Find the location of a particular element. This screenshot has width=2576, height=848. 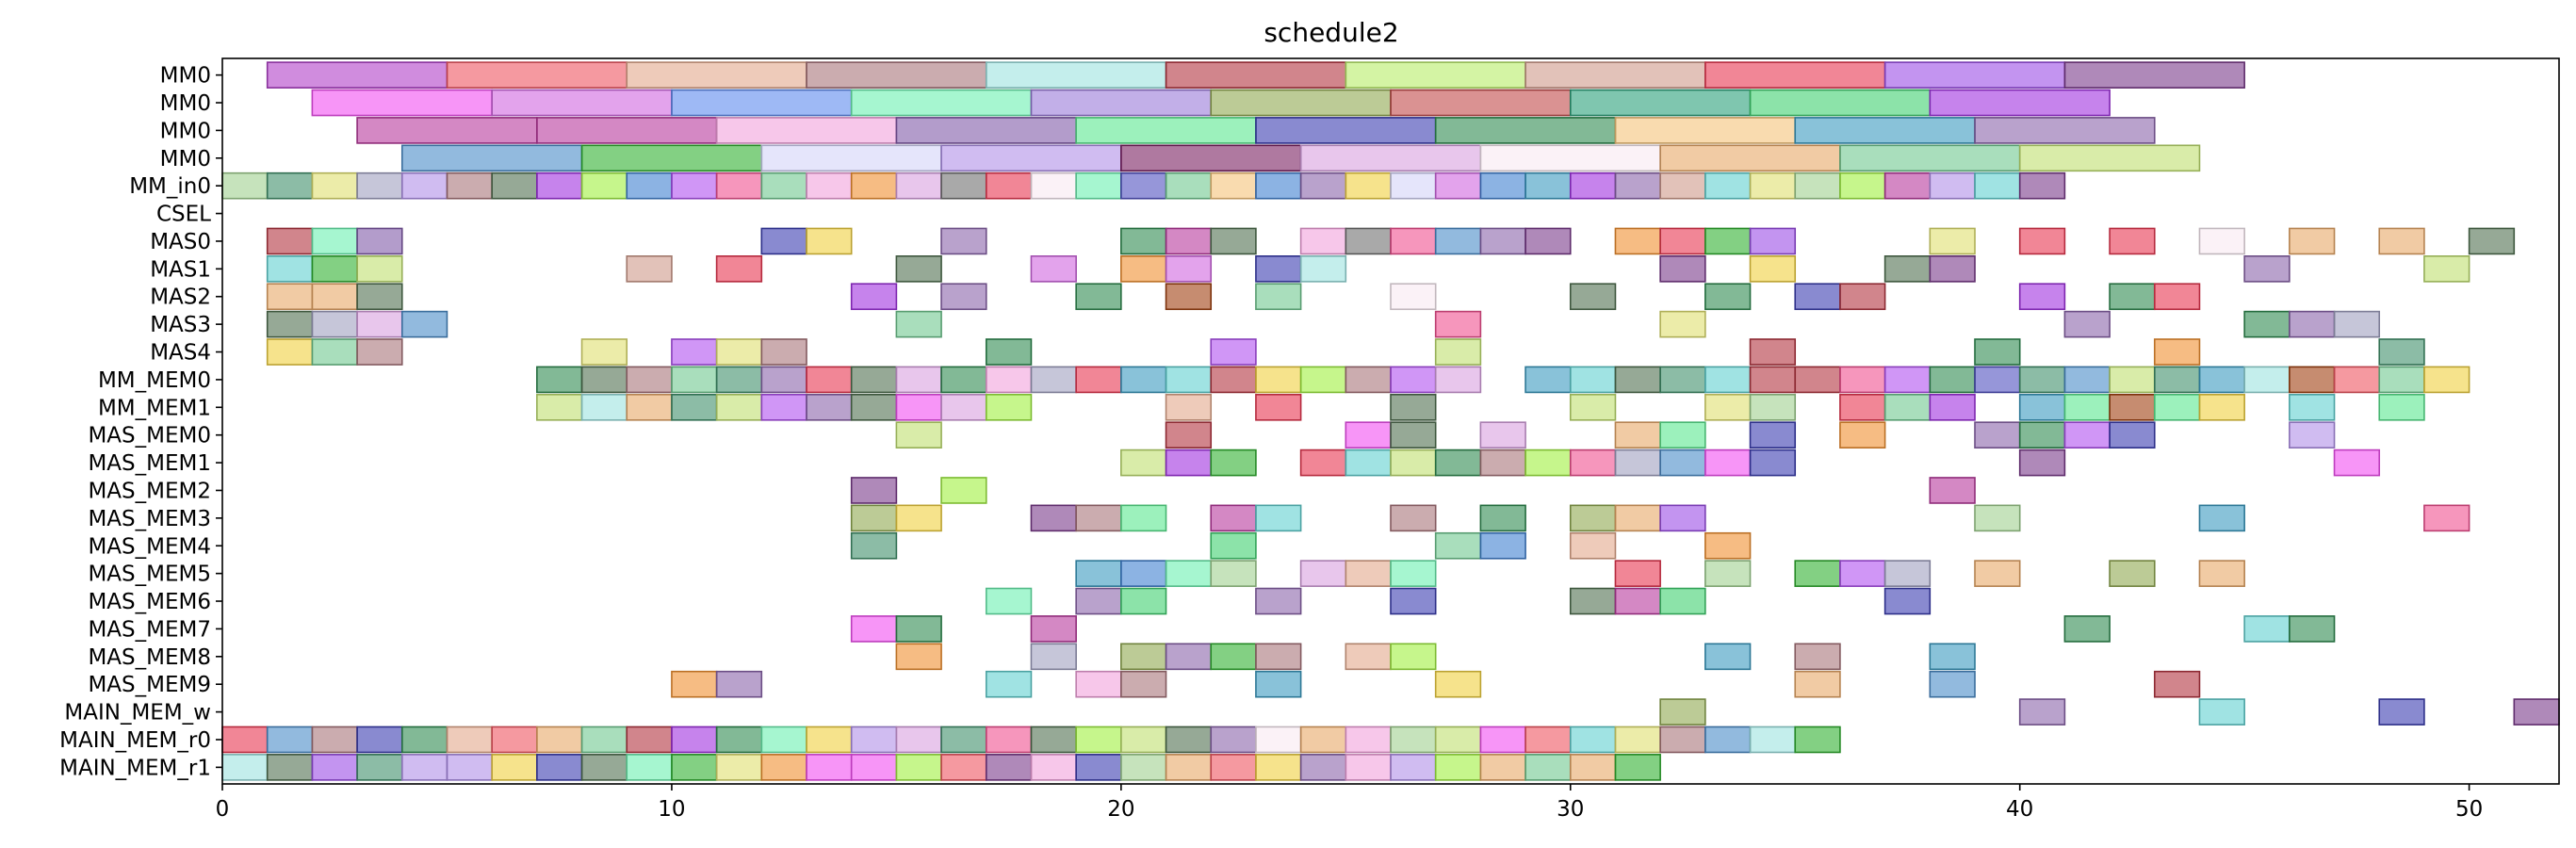

x-tick-label-3: 30 is located at coordinates (1570, 809).